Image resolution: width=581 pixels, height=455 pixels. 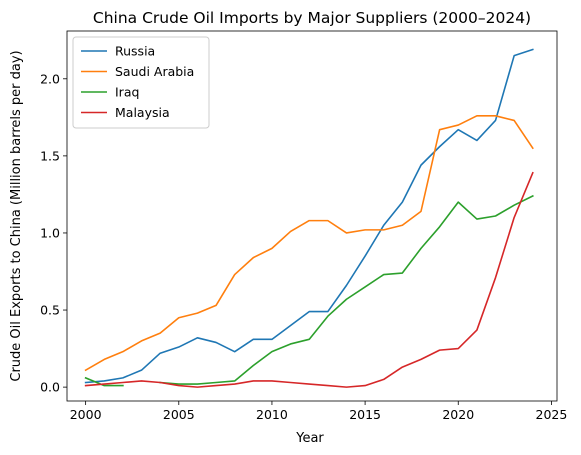 What do you see at coordinates (50, 310) in the screenshot?
I see `y-tick-label: 0.5` at bounding box center [50, 310].